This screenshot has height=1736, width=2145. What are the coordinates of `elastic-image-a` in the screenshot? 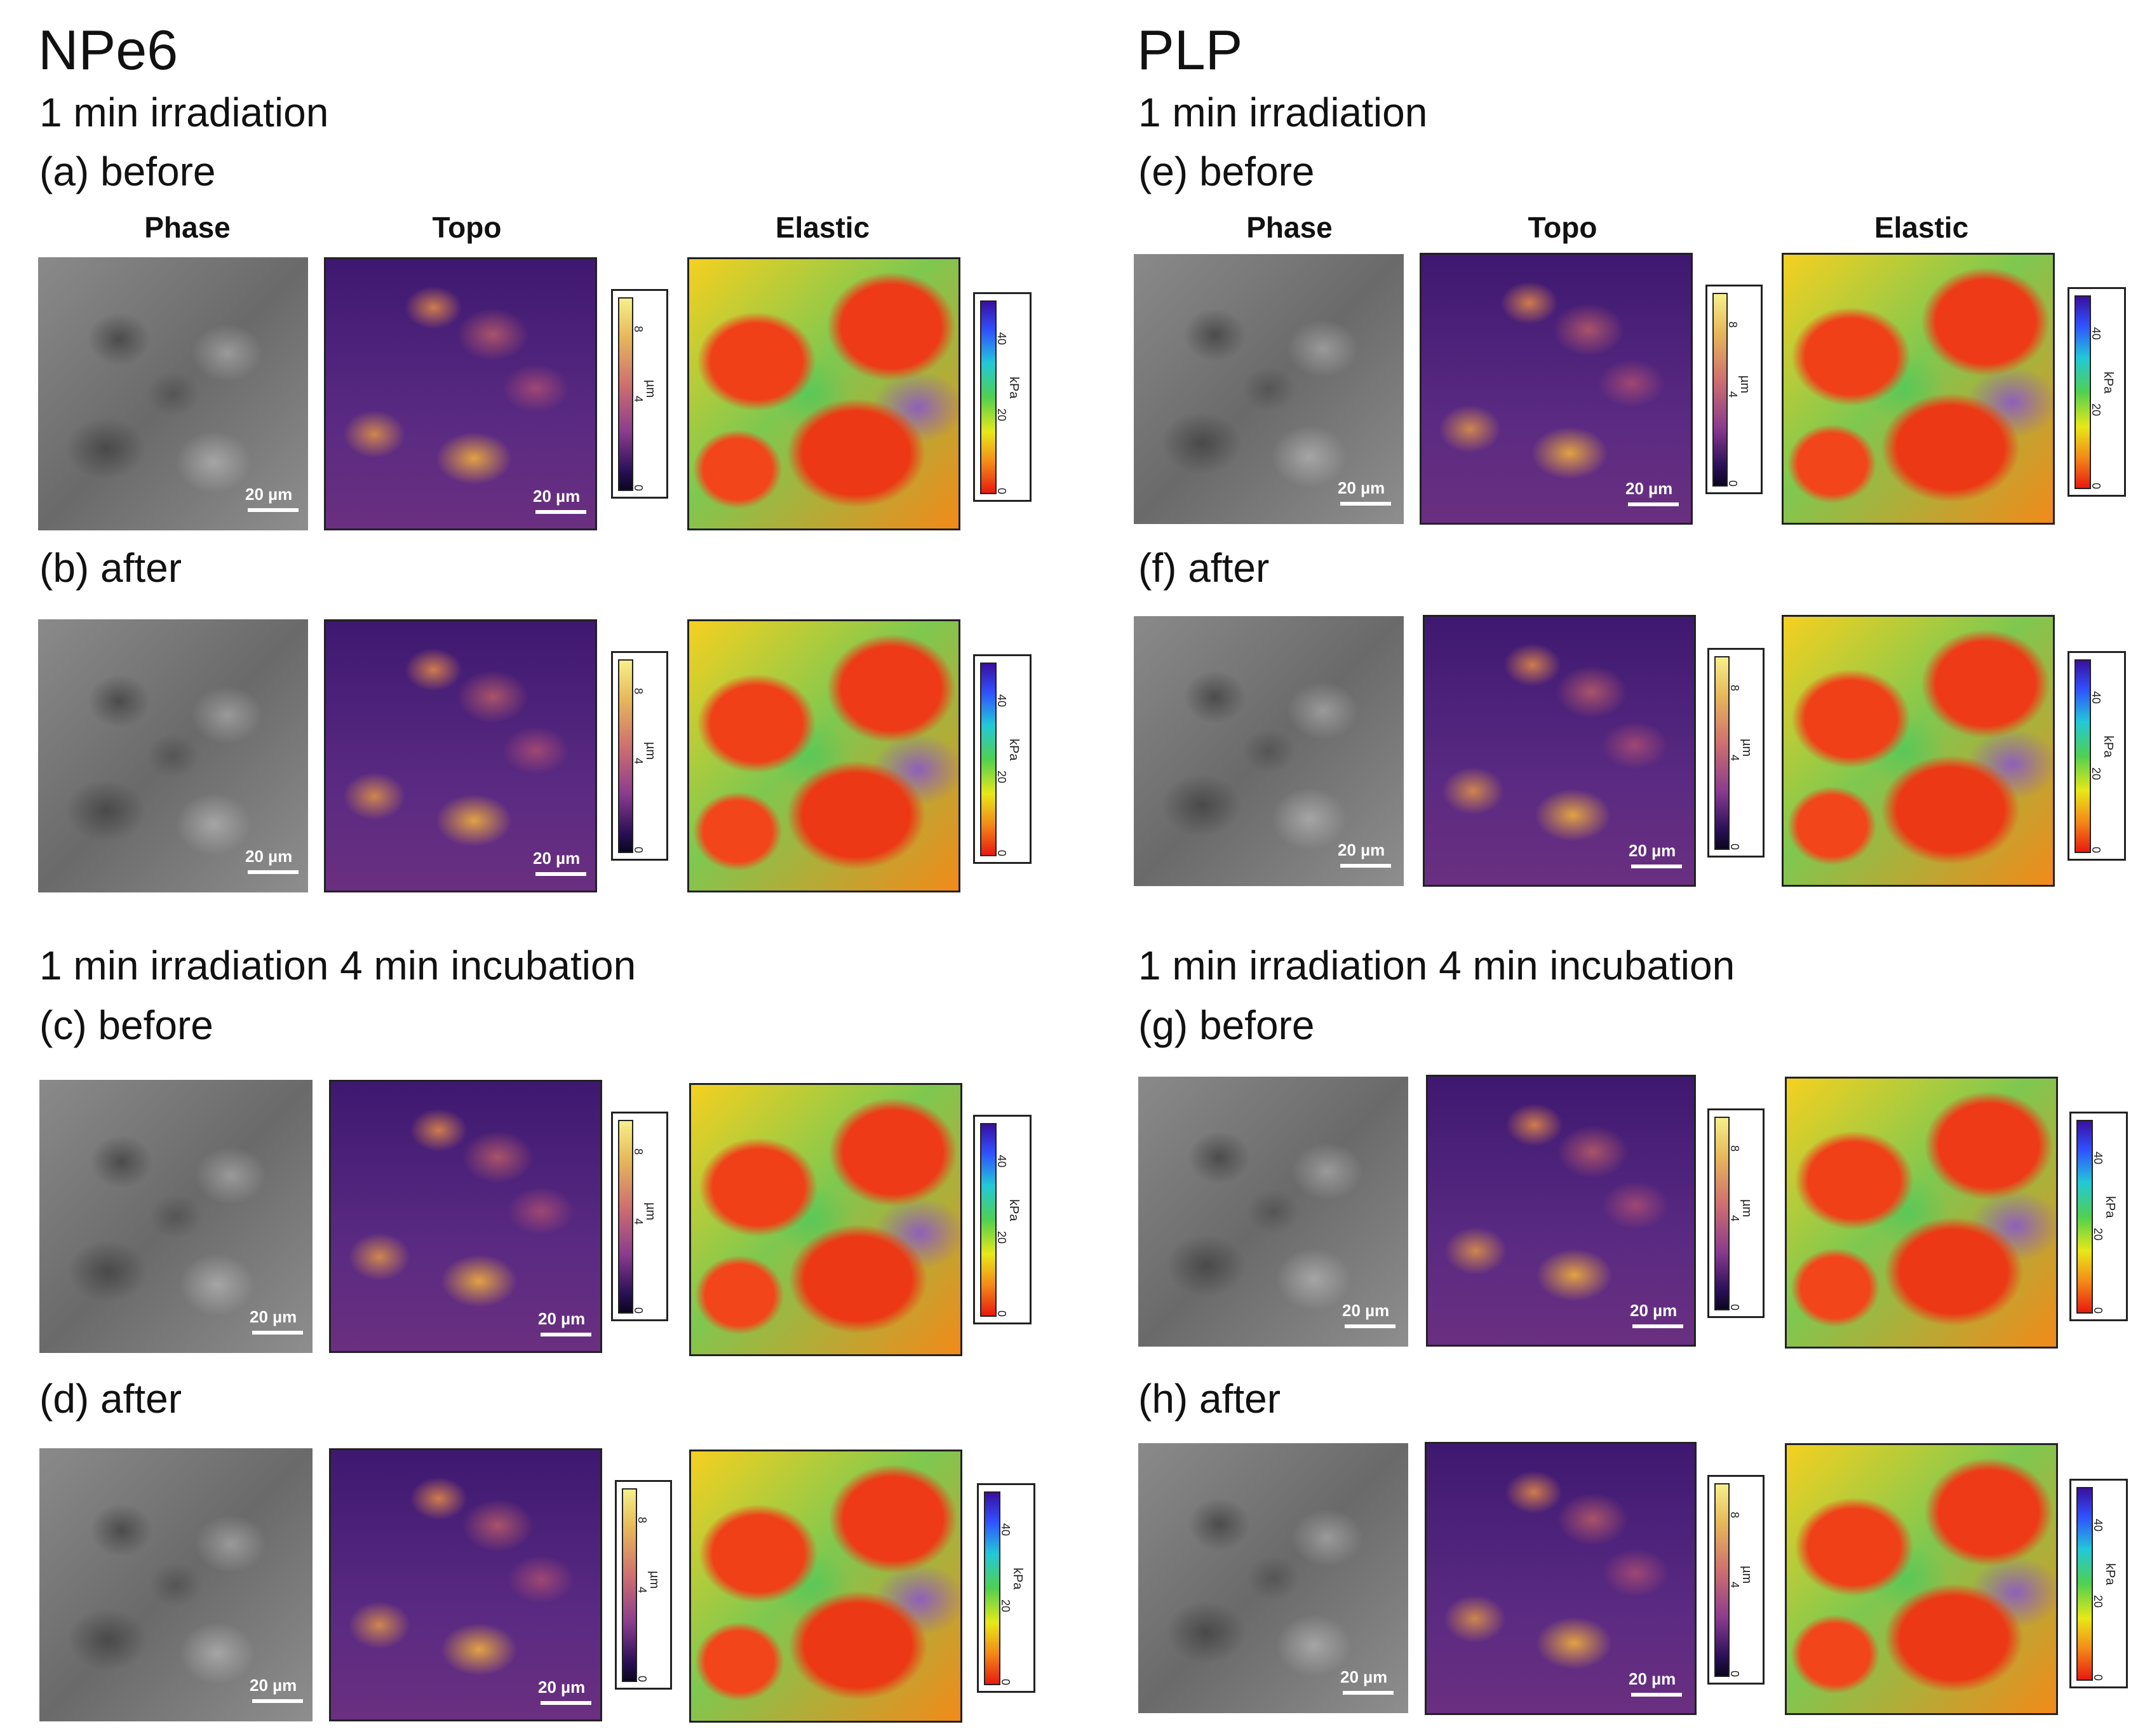 It's located at (823, 394).